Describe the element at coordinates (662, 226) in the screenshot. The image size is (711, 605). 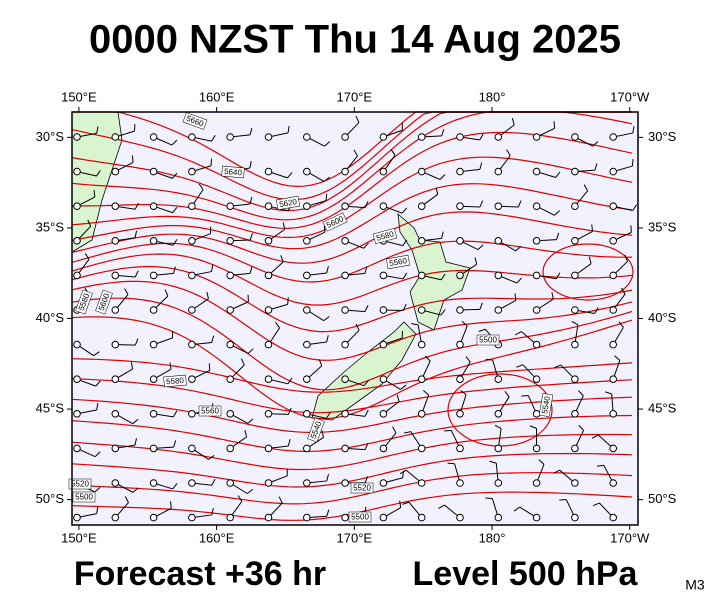
I see `lat-tick-label: 35°S` at that location.